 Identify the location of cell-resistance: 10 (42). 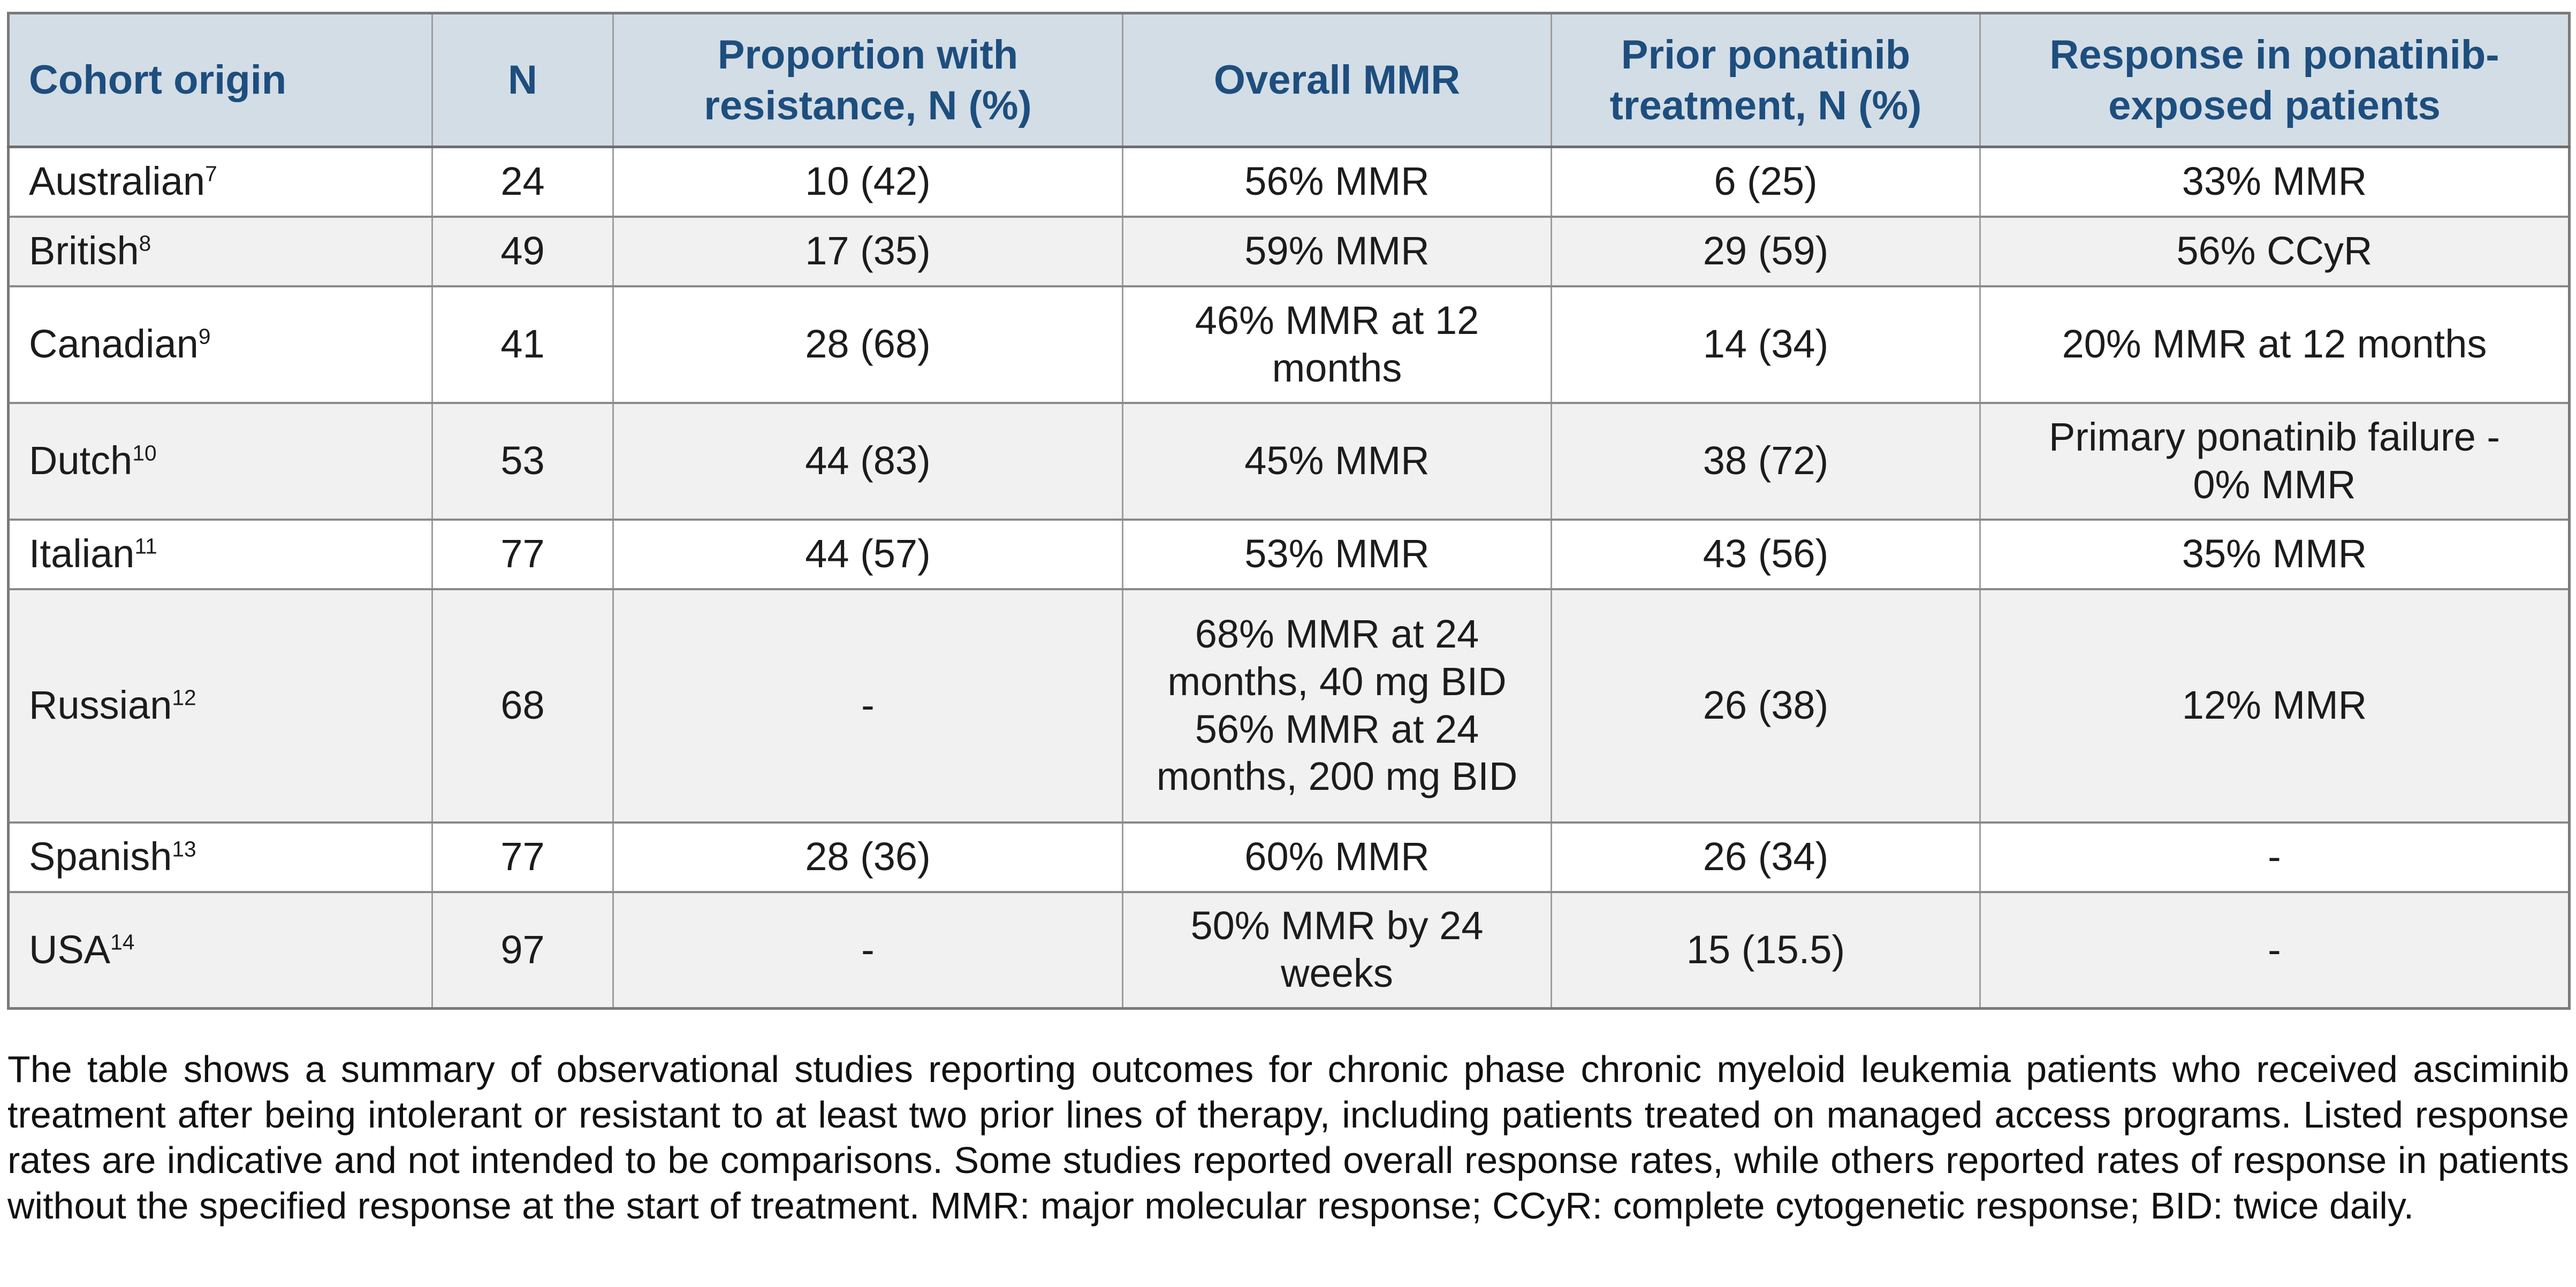
(867, 182).